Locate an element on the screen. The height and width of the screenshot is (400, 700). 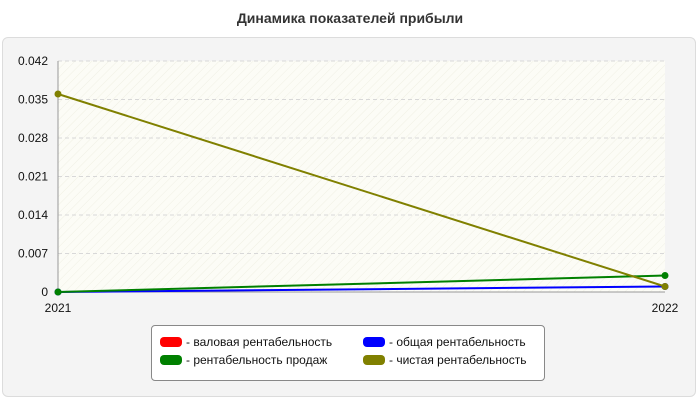
y-tick-label: 0.007 is located at coordinates (33, 254).